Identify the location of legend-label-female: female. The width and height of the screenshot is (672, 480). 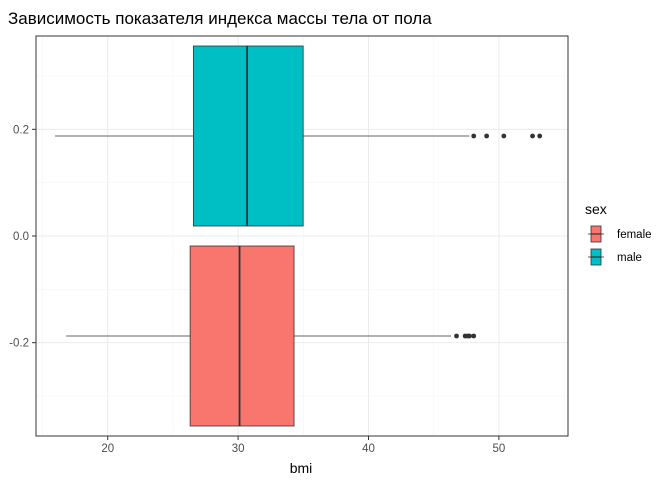
(634, 235).